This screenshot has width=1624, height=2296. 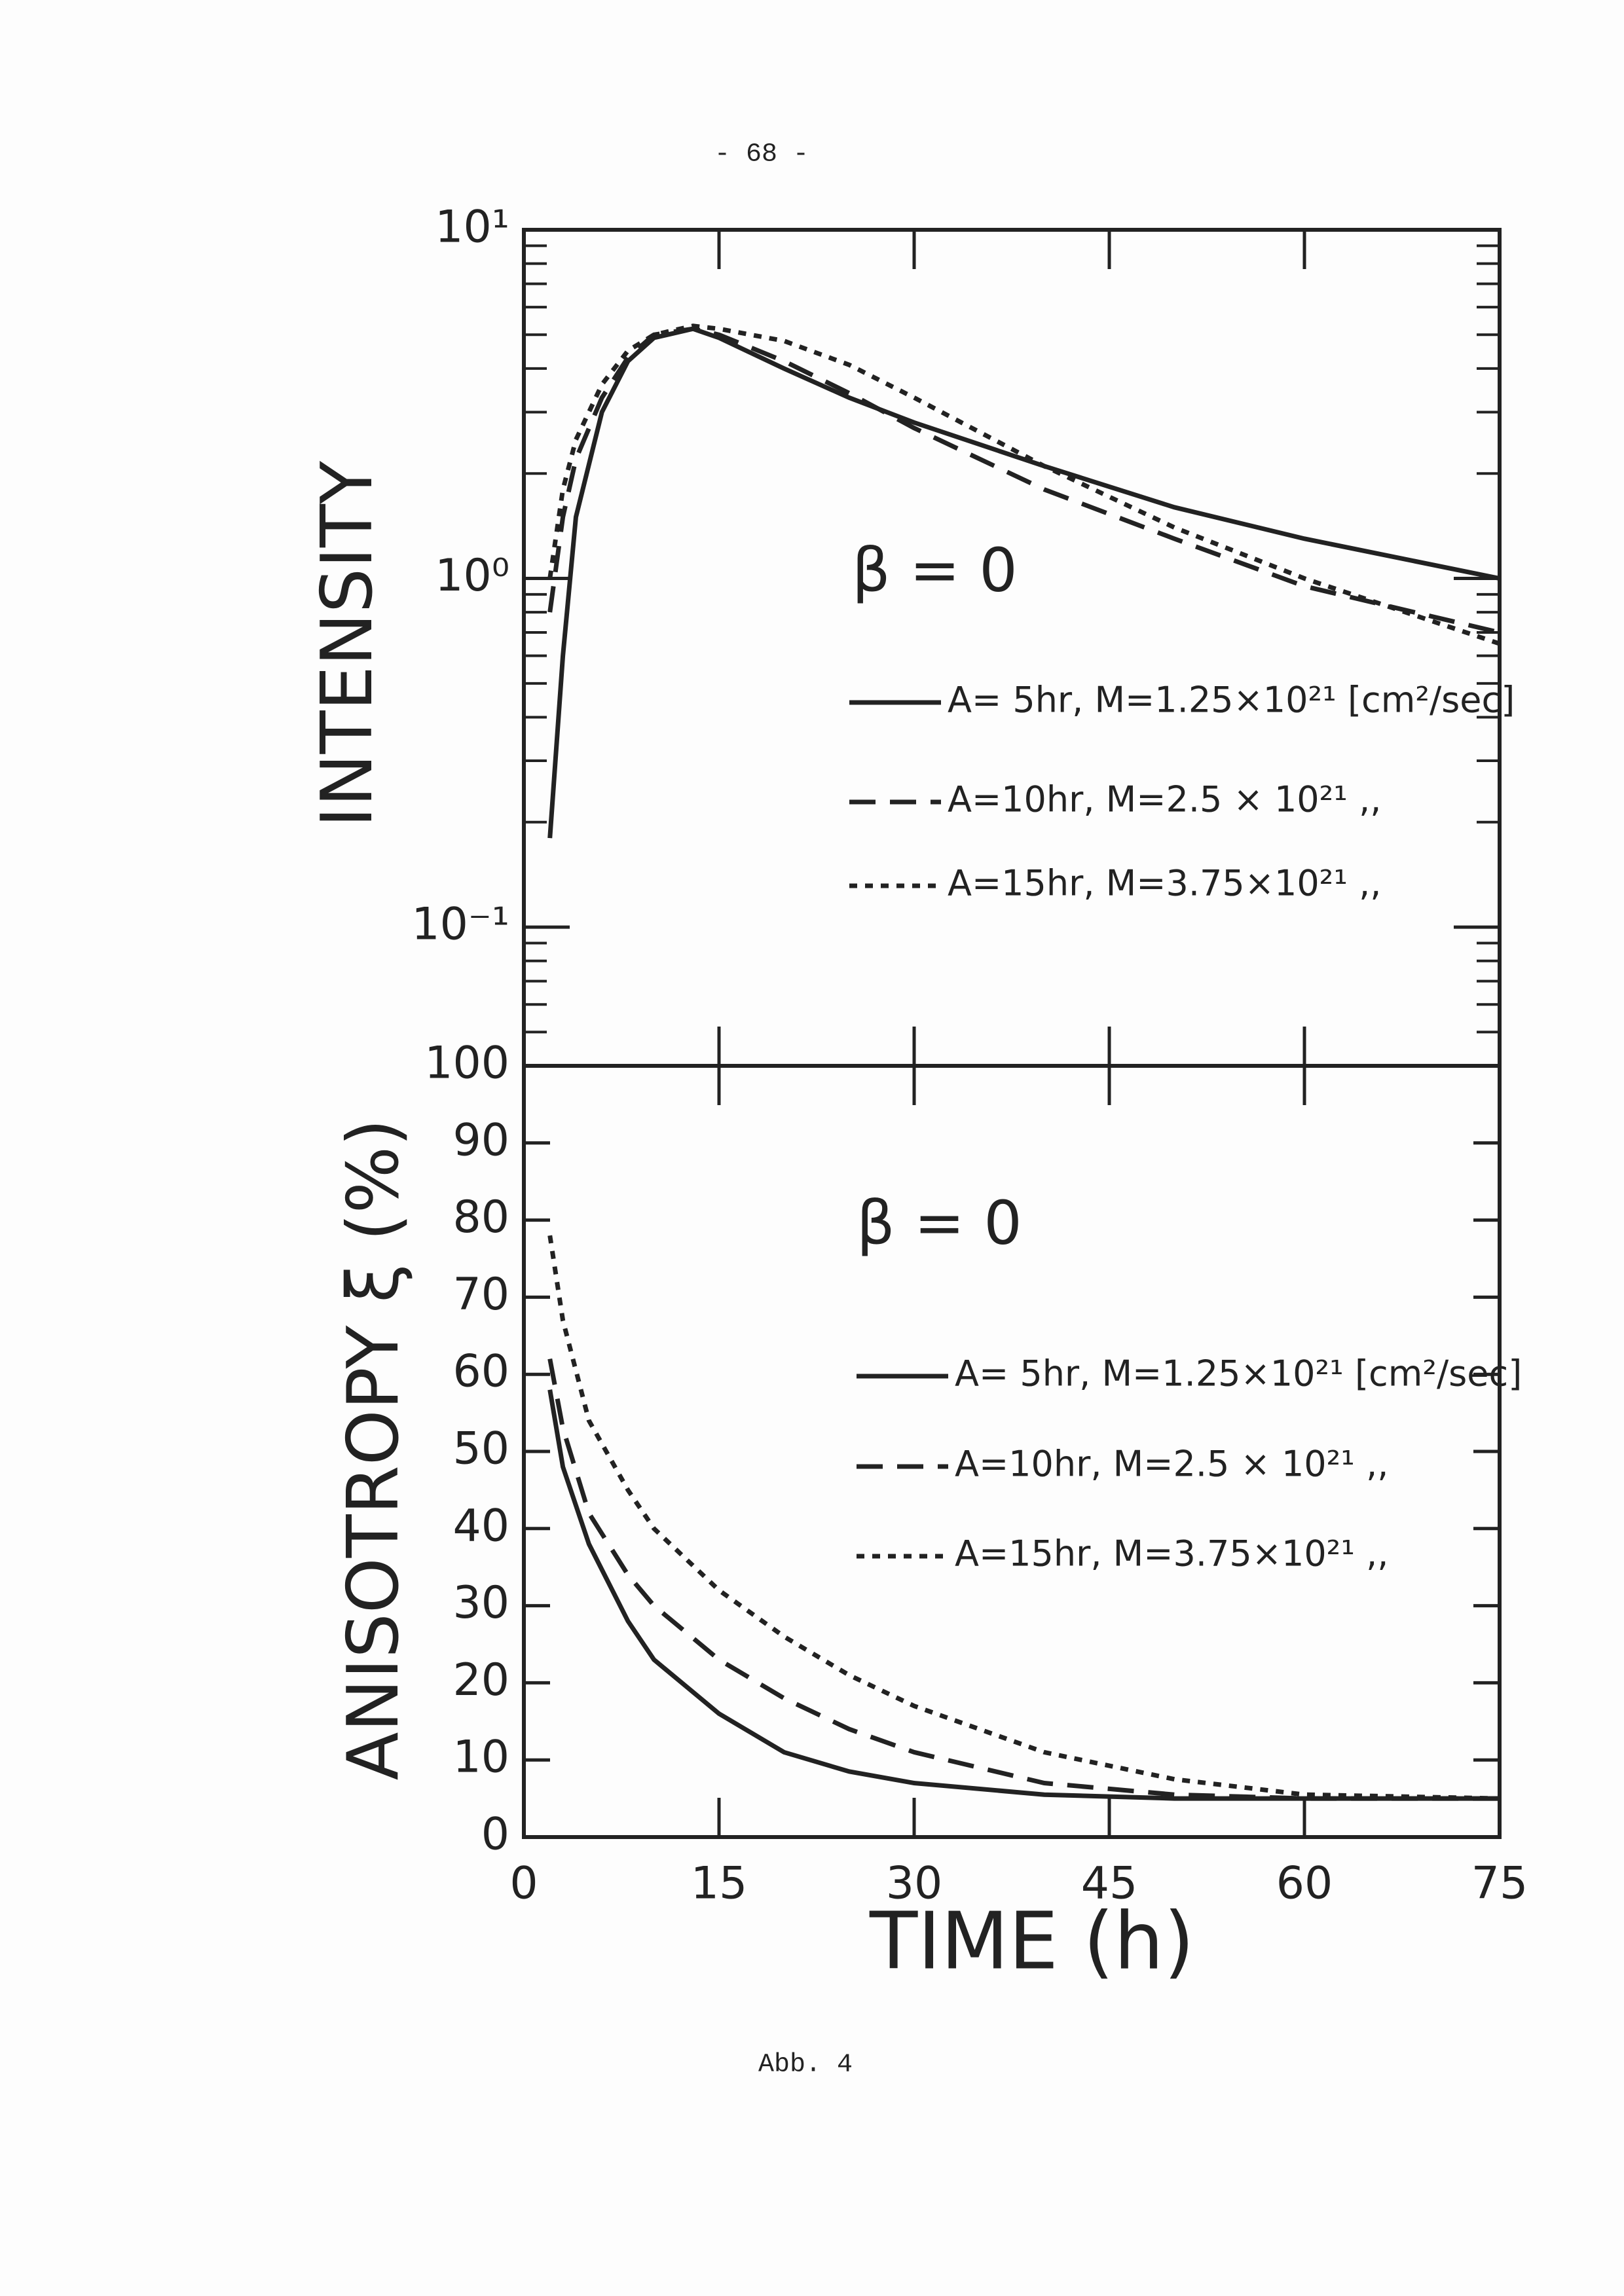 What do you see at coordinates (480, 1526) in the screenshot?
I see `y-tick-label: 40` at bounding box center [480, 1526].